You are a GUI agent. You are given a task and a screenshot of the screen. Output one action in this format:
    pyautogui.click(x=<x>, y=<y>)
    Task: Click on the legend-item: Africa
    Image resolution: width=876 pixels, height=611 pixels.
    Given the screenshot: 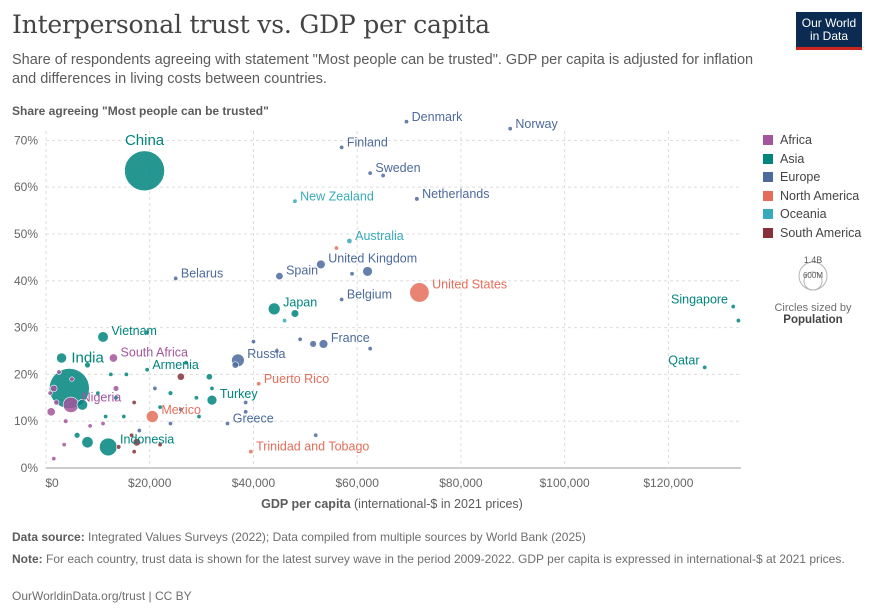 What is the action you would take?
    pyautogui.click(x=812, y=140)
    